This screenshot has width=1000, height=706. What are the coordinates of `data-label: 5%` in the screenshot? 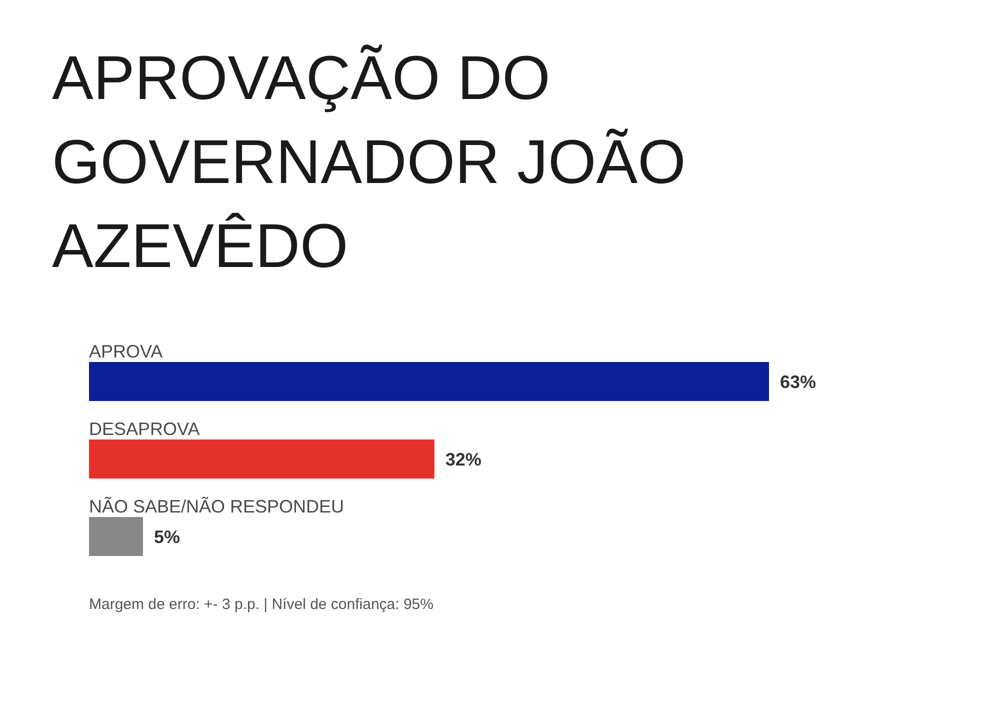 It's located at (167, 536).